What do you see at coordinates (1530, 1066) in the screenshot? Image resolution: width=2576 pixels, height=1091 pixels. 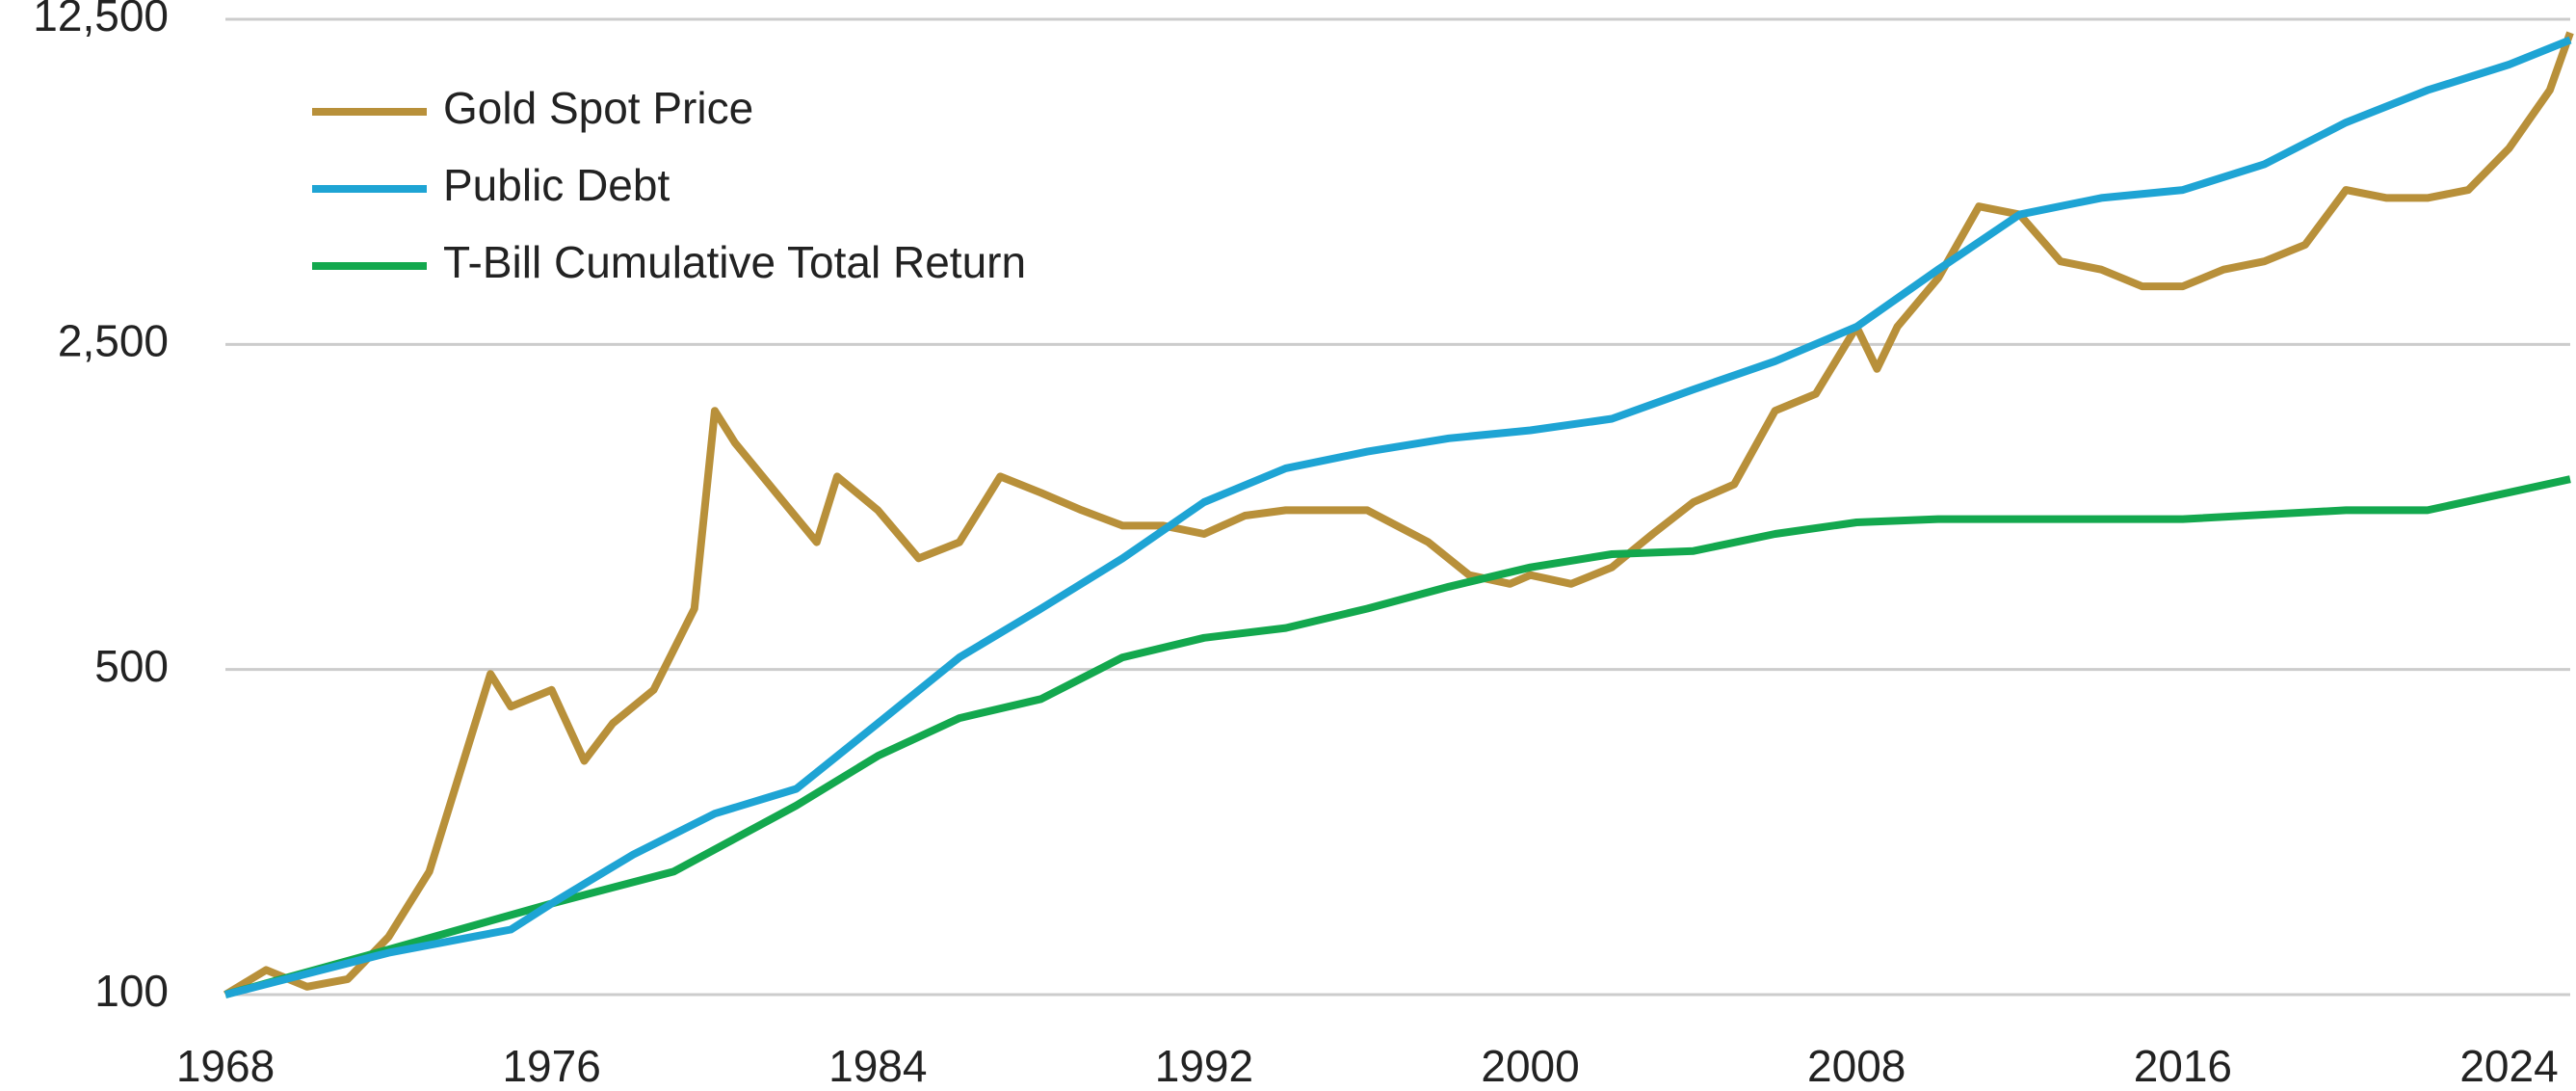 I see `x-tick-label: 2000` at bounding box center [1530, 1066].